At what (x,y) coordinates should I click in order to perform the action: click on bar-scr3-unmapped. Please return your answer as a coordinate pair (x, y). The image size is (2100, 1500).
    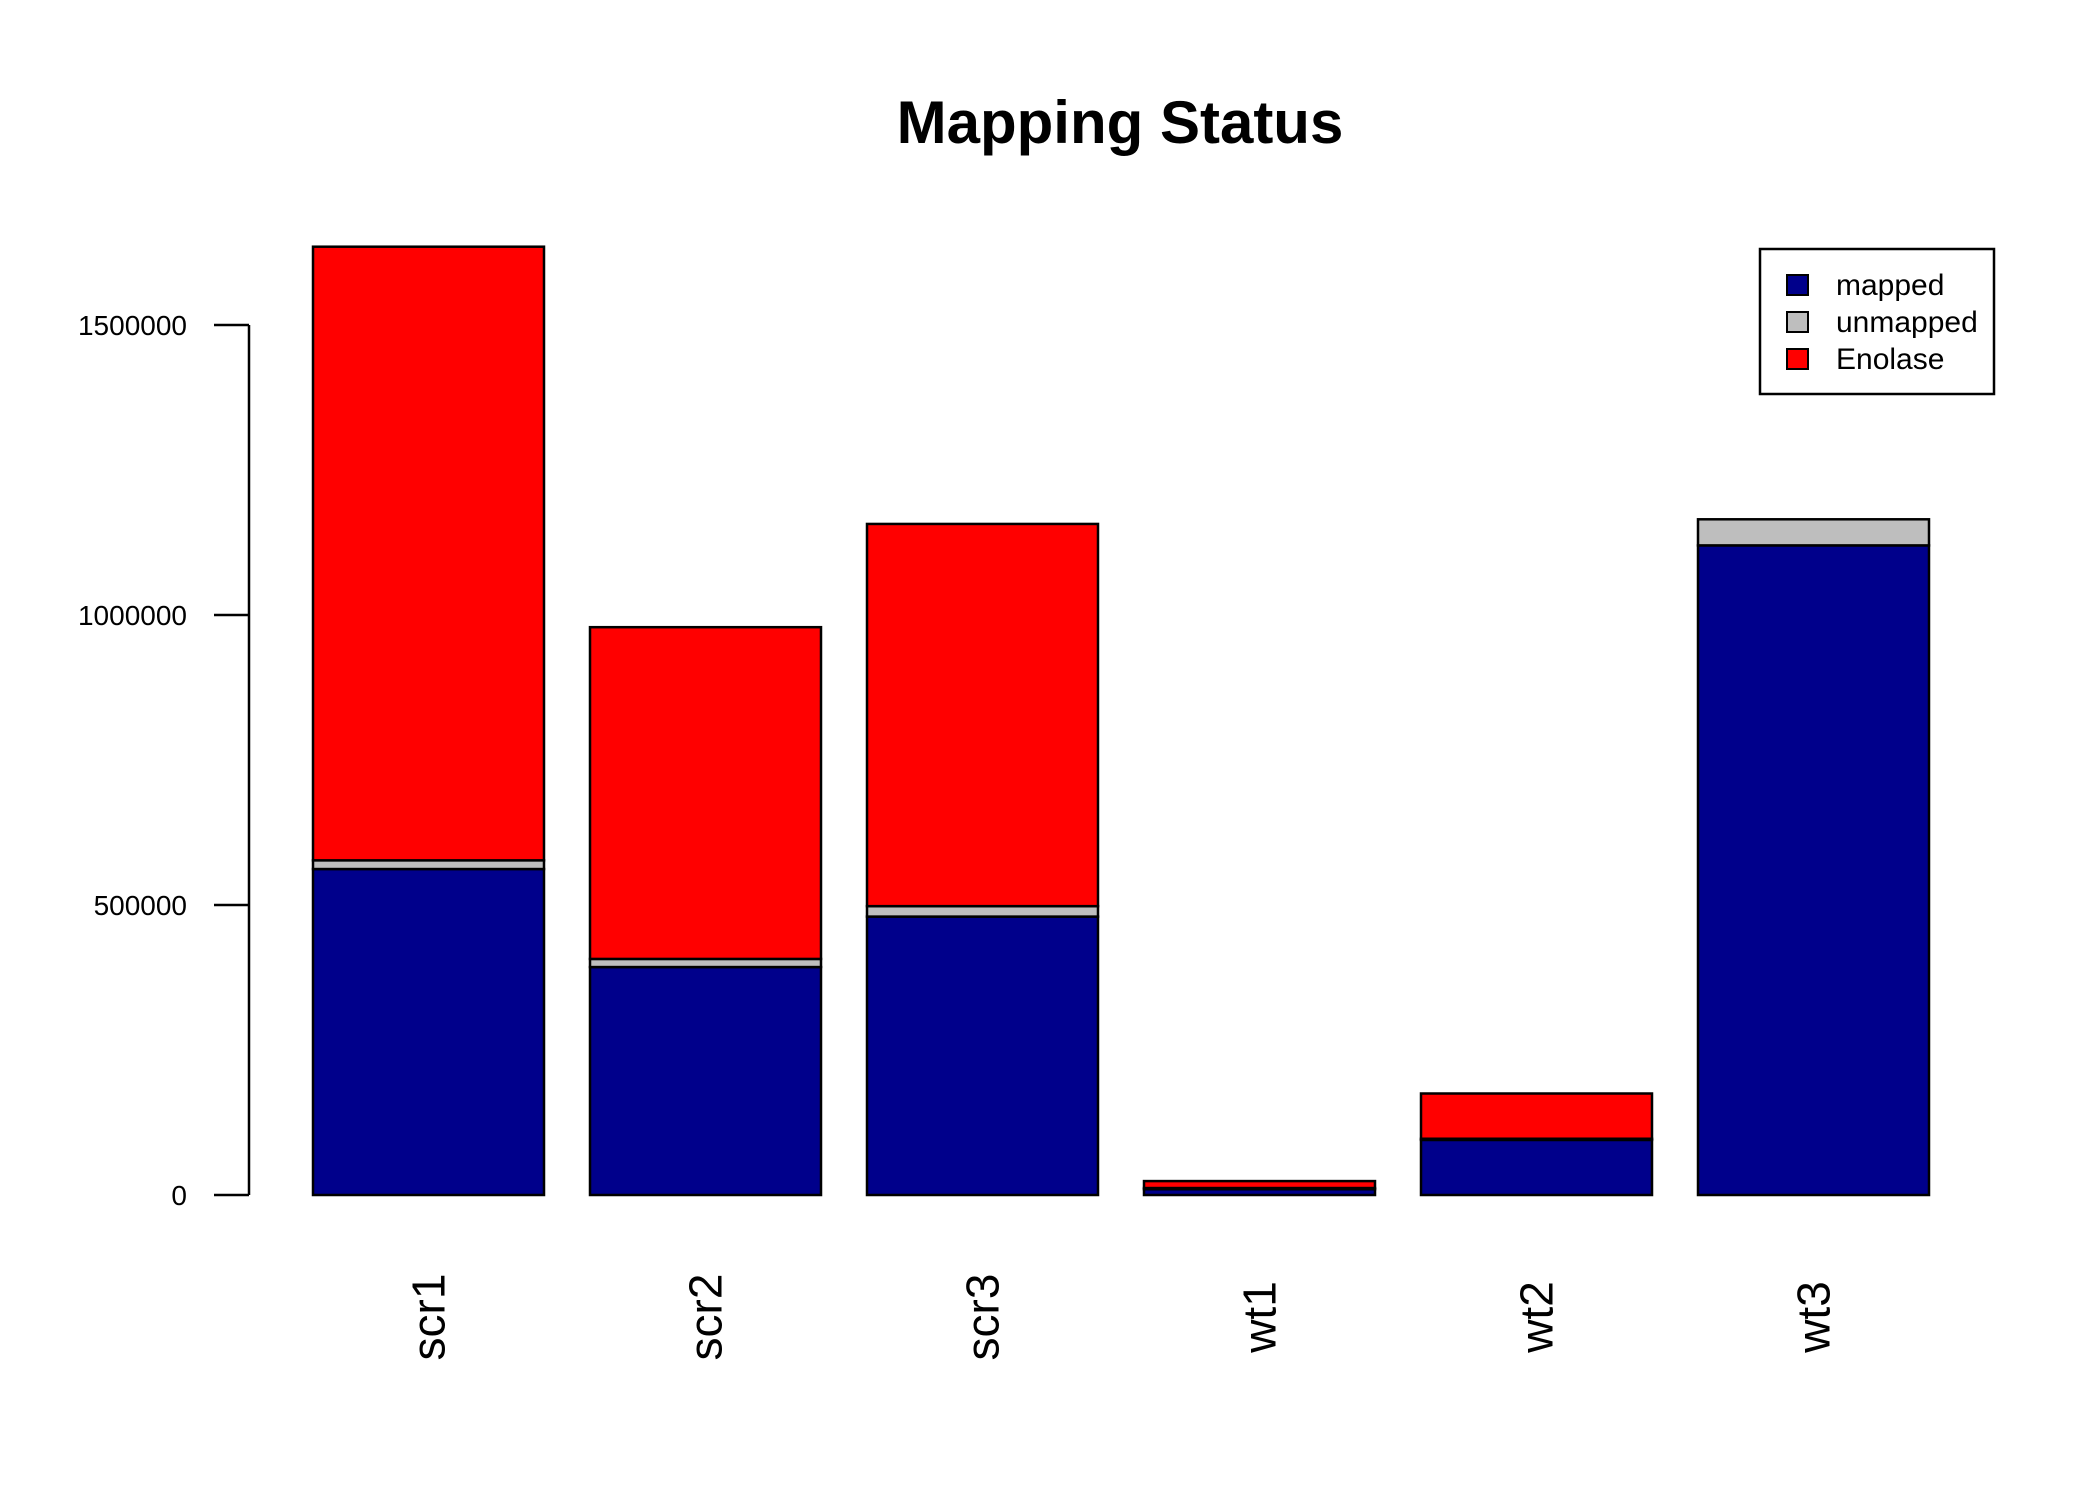
    Looking at the image, I should click on (982, 911).